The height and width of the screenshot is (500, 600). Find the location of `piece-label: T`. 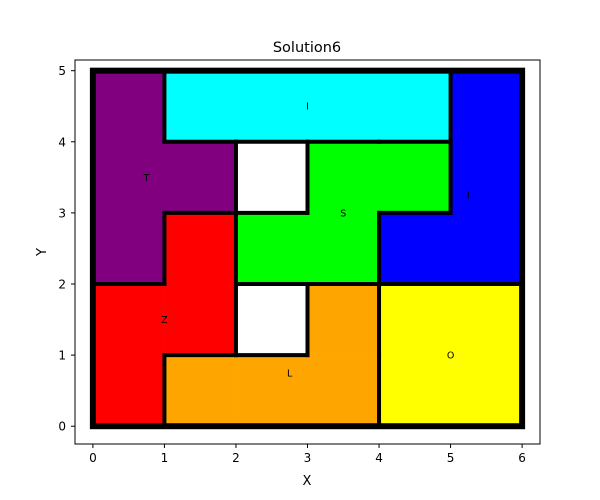

piece-label: T is located at coordinates (146, 178).